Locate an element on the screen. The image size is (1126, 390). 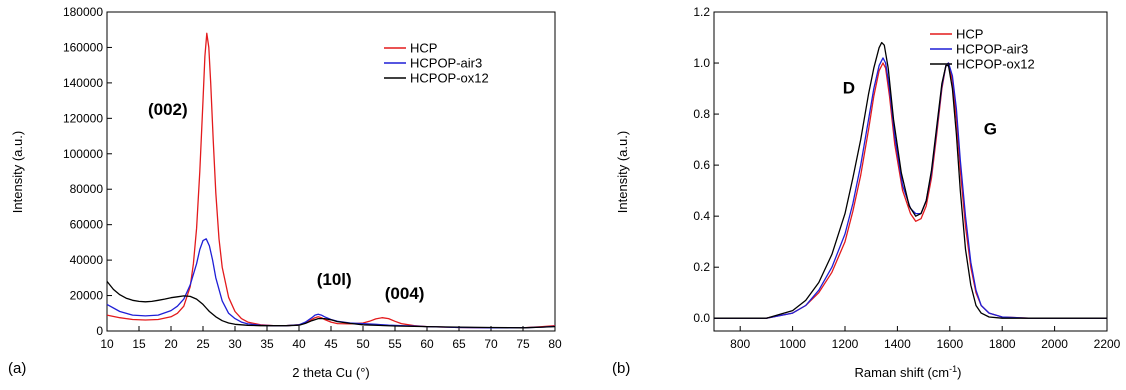
x-tick-label: 15 is located at coordinates (139, 344).